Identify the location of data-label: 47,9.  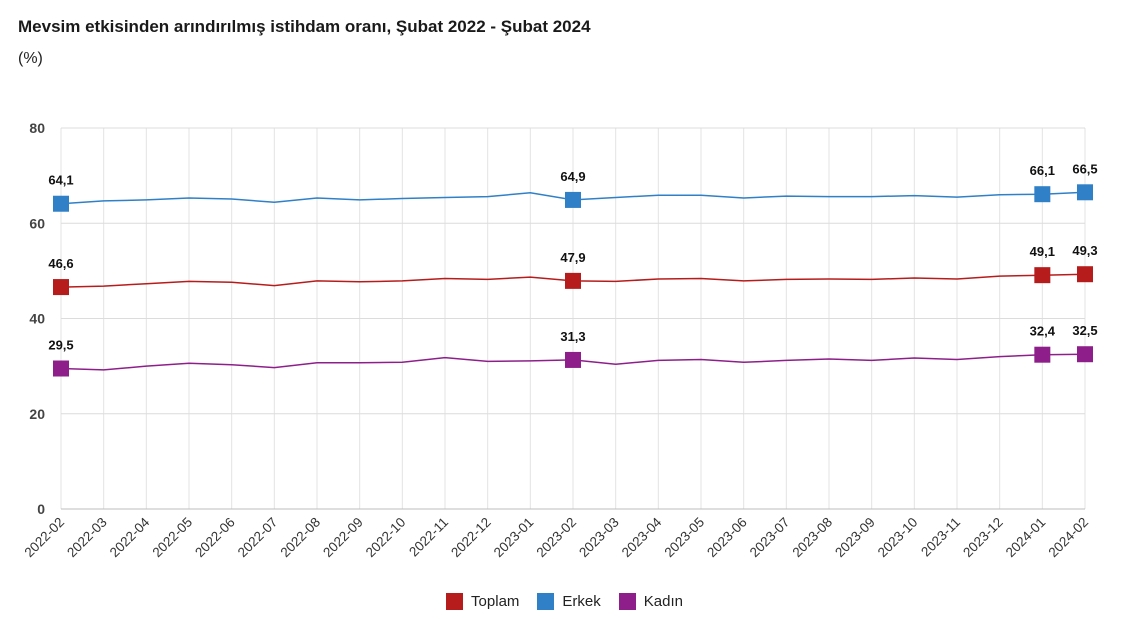
(572, 257).